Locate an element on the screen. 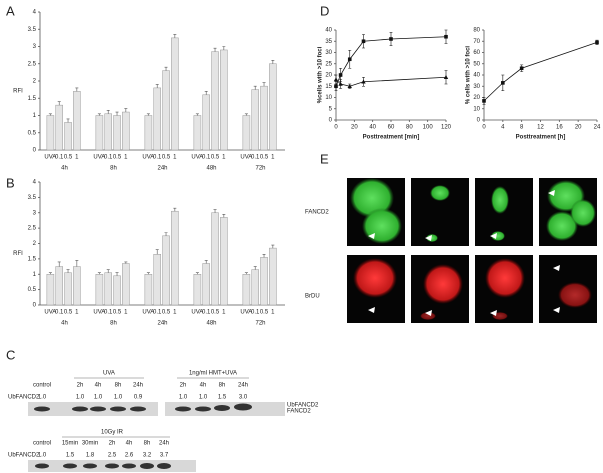 The width and height of the screenshot is (603, 473). y-tick-label: 2 is located at coordinates (35, 244).